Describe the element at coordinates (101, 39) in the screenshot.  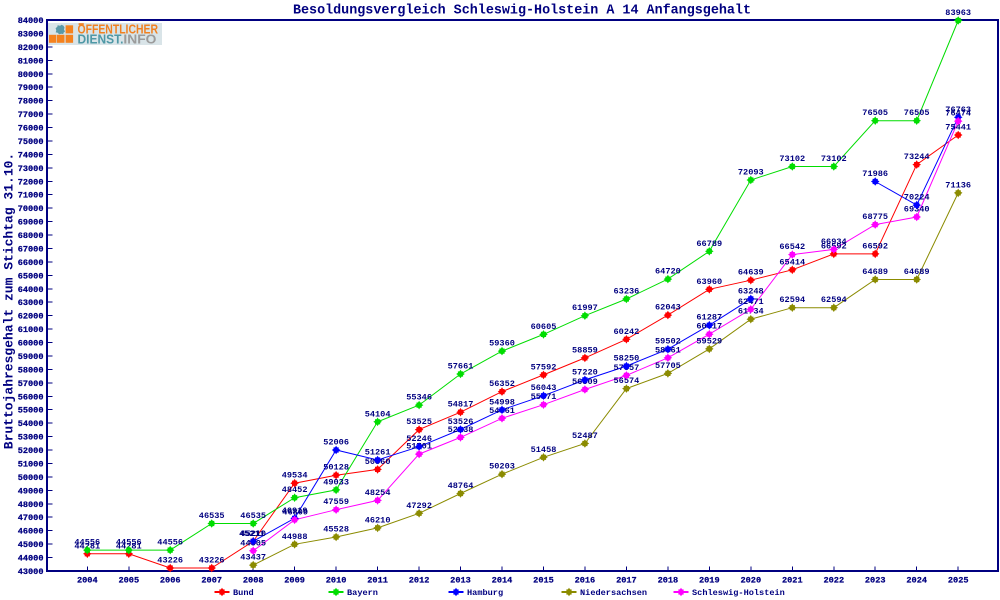
I see `svg-text: DIENST.` at that location.